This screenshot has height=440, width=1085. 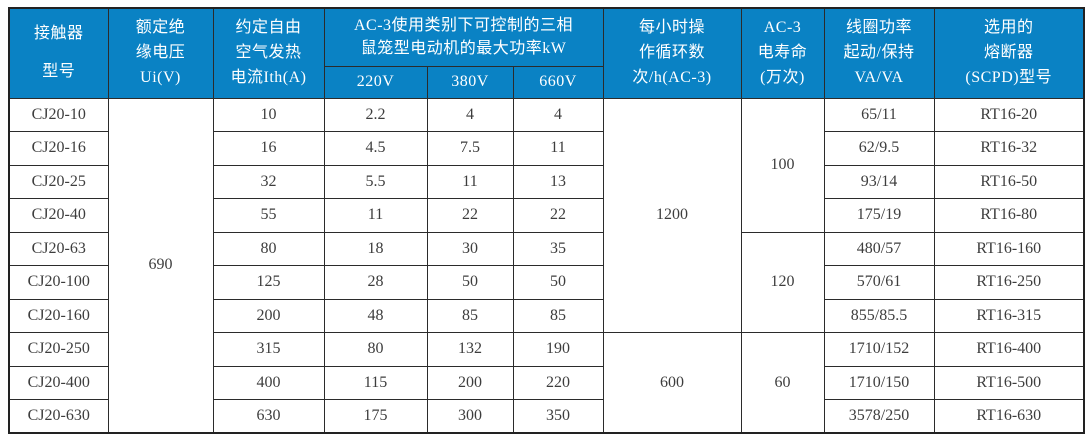 I want to click on cell-insulation-voltage: 690, so click(x=160, y=265).